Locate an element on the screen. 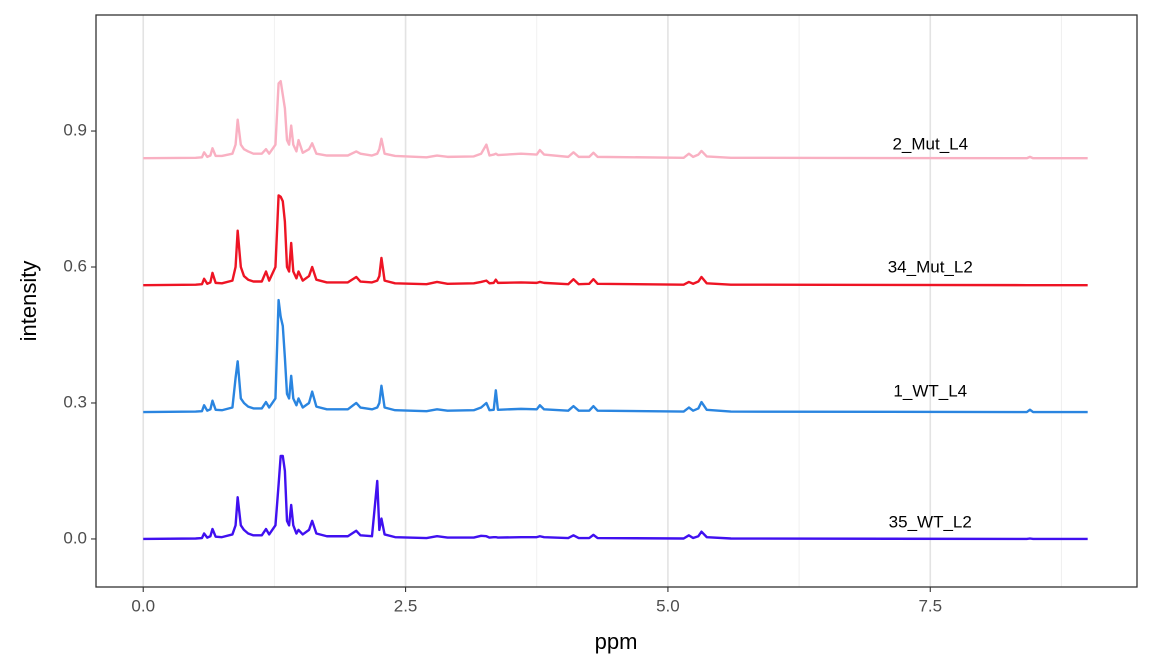  y-tick-label: 0.6 is located at coordinates (75, 265).